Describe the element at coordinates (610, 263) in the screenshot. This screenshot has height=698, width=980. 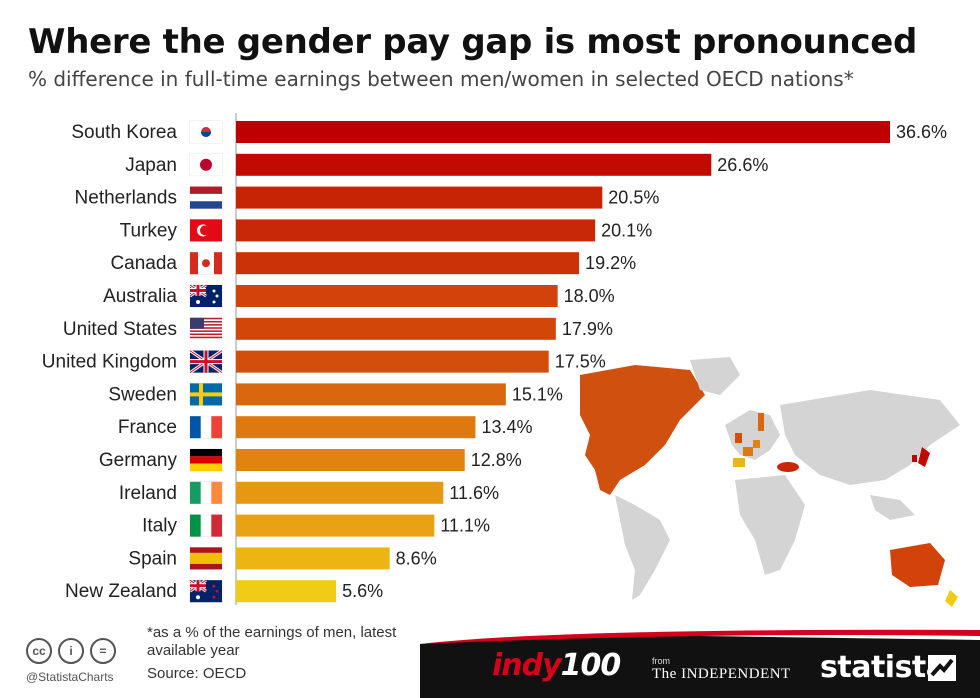
I see `value-label: 19.2%` at that location.